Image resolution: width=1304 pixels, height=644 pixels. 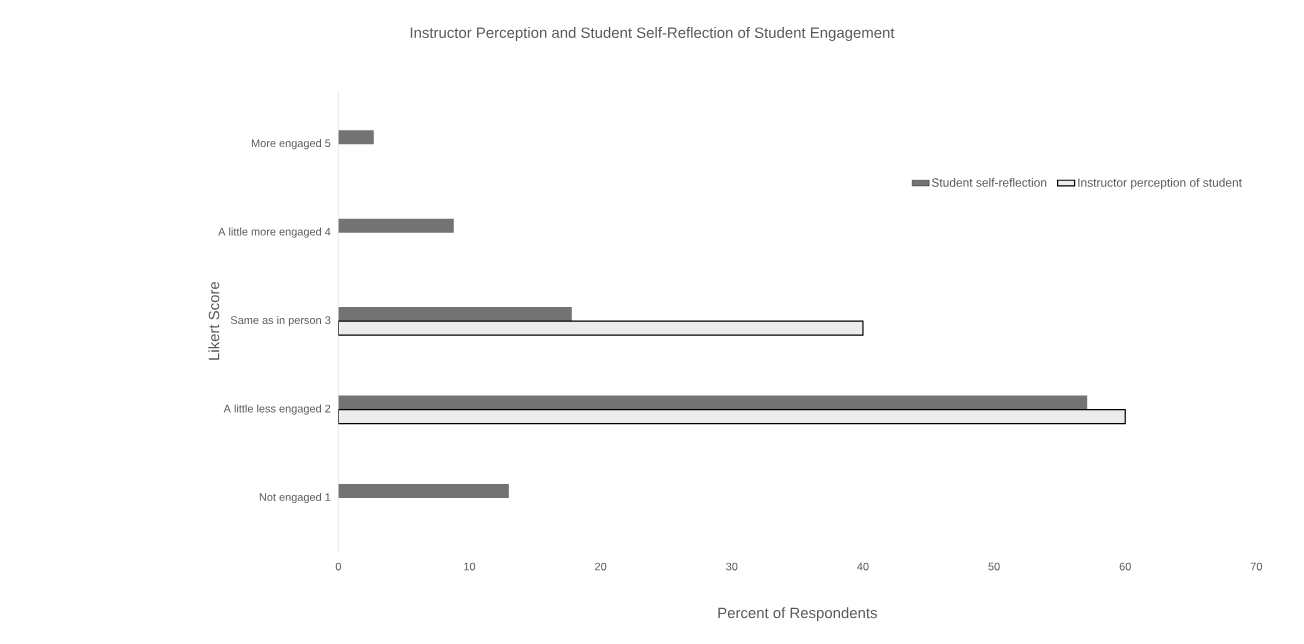 I want to click on x-tick-label: 40, so click(x=863, y=566).